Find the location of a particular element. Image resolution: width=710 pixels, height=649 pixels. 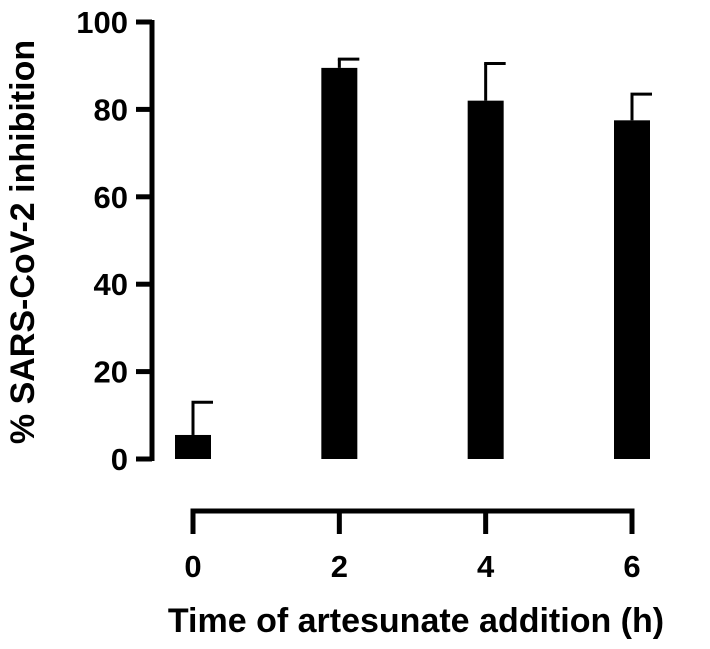

x-axis: 0 2 4 6 is located at coordinates (412, 546).